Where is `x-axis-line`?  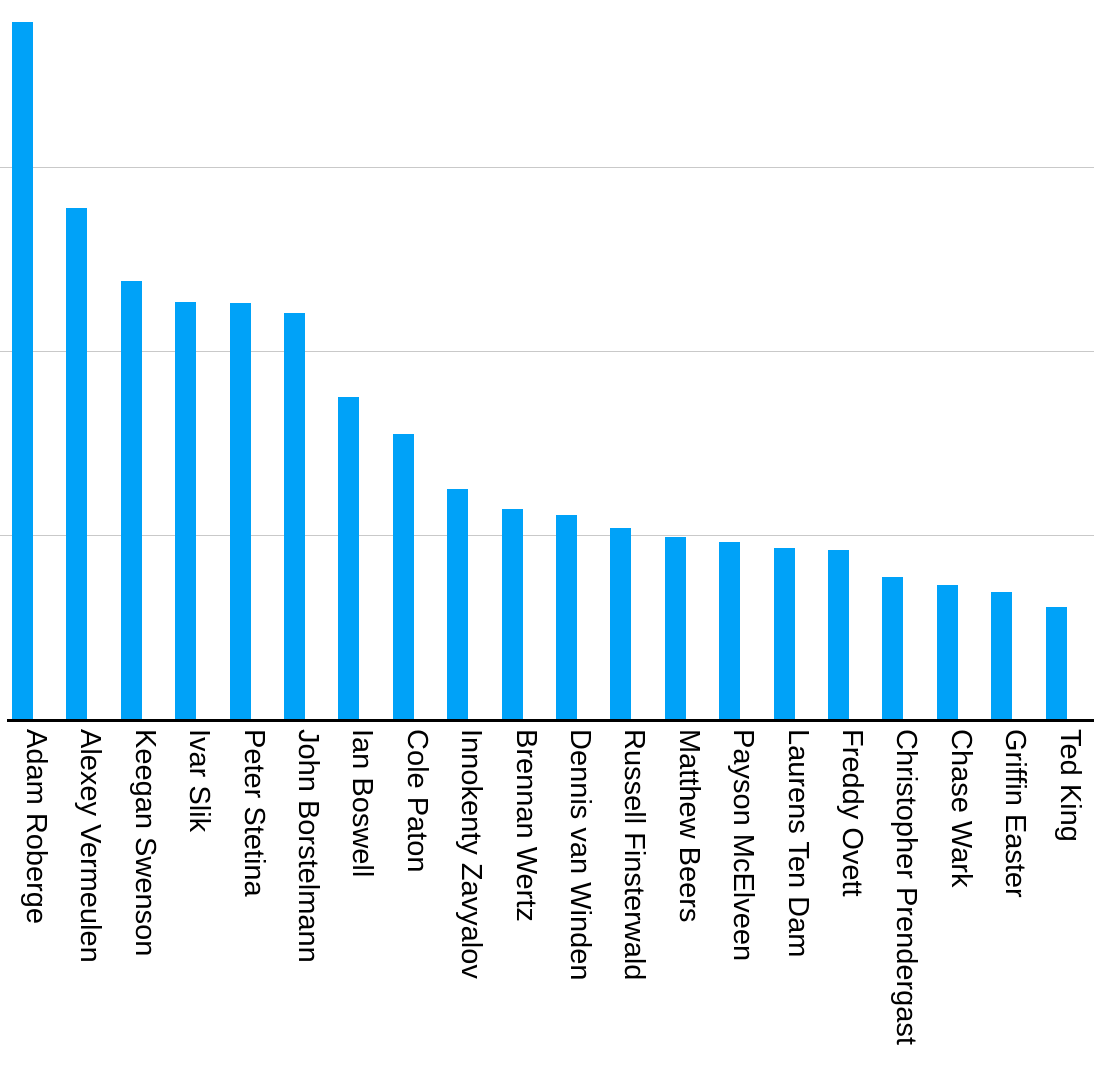
x-axis-line is located at coordinates (550, 720).